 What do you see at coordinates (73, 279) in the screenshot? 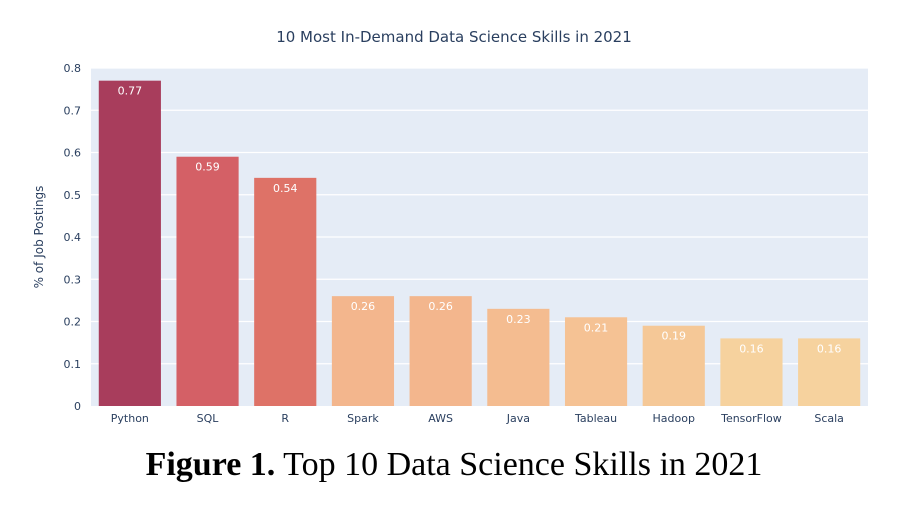
I see `y-tick-label: 0.3` at bounding box center [73, 279].